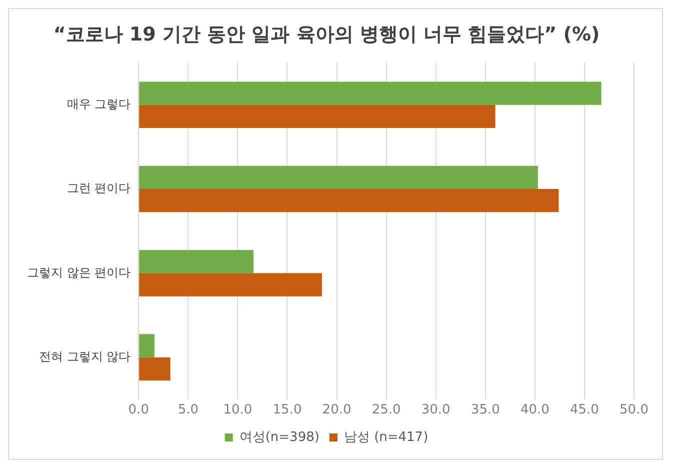 The image size is (673, 470). What do you see at coordinates (138, 410) in the screenshot?
I see `x-tick-label: 0.0` at bounding box center [138, 410].